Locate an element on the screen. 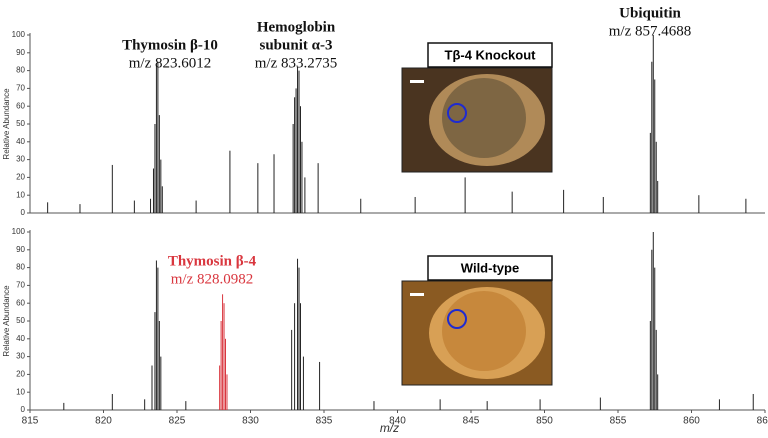  x-tick-label: 820 is located at coordinates (103, 421).